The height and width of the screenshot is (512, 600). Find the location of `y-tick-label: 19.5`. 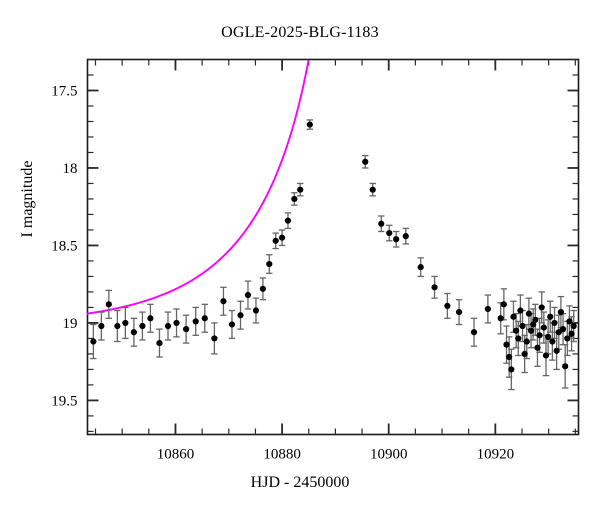

y-tick-label: 19.5 is located at coordinates (64, 401).